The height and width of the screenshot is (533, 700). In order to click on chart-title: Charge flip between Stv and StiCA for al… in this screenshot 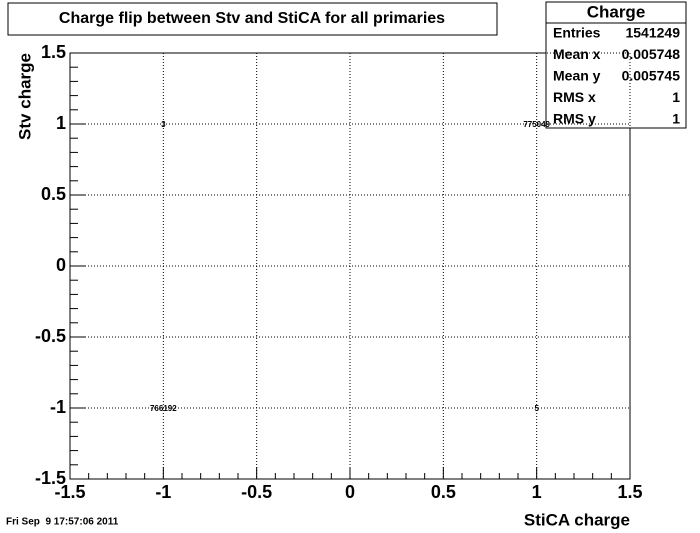, I will do `click(252, 18)`.